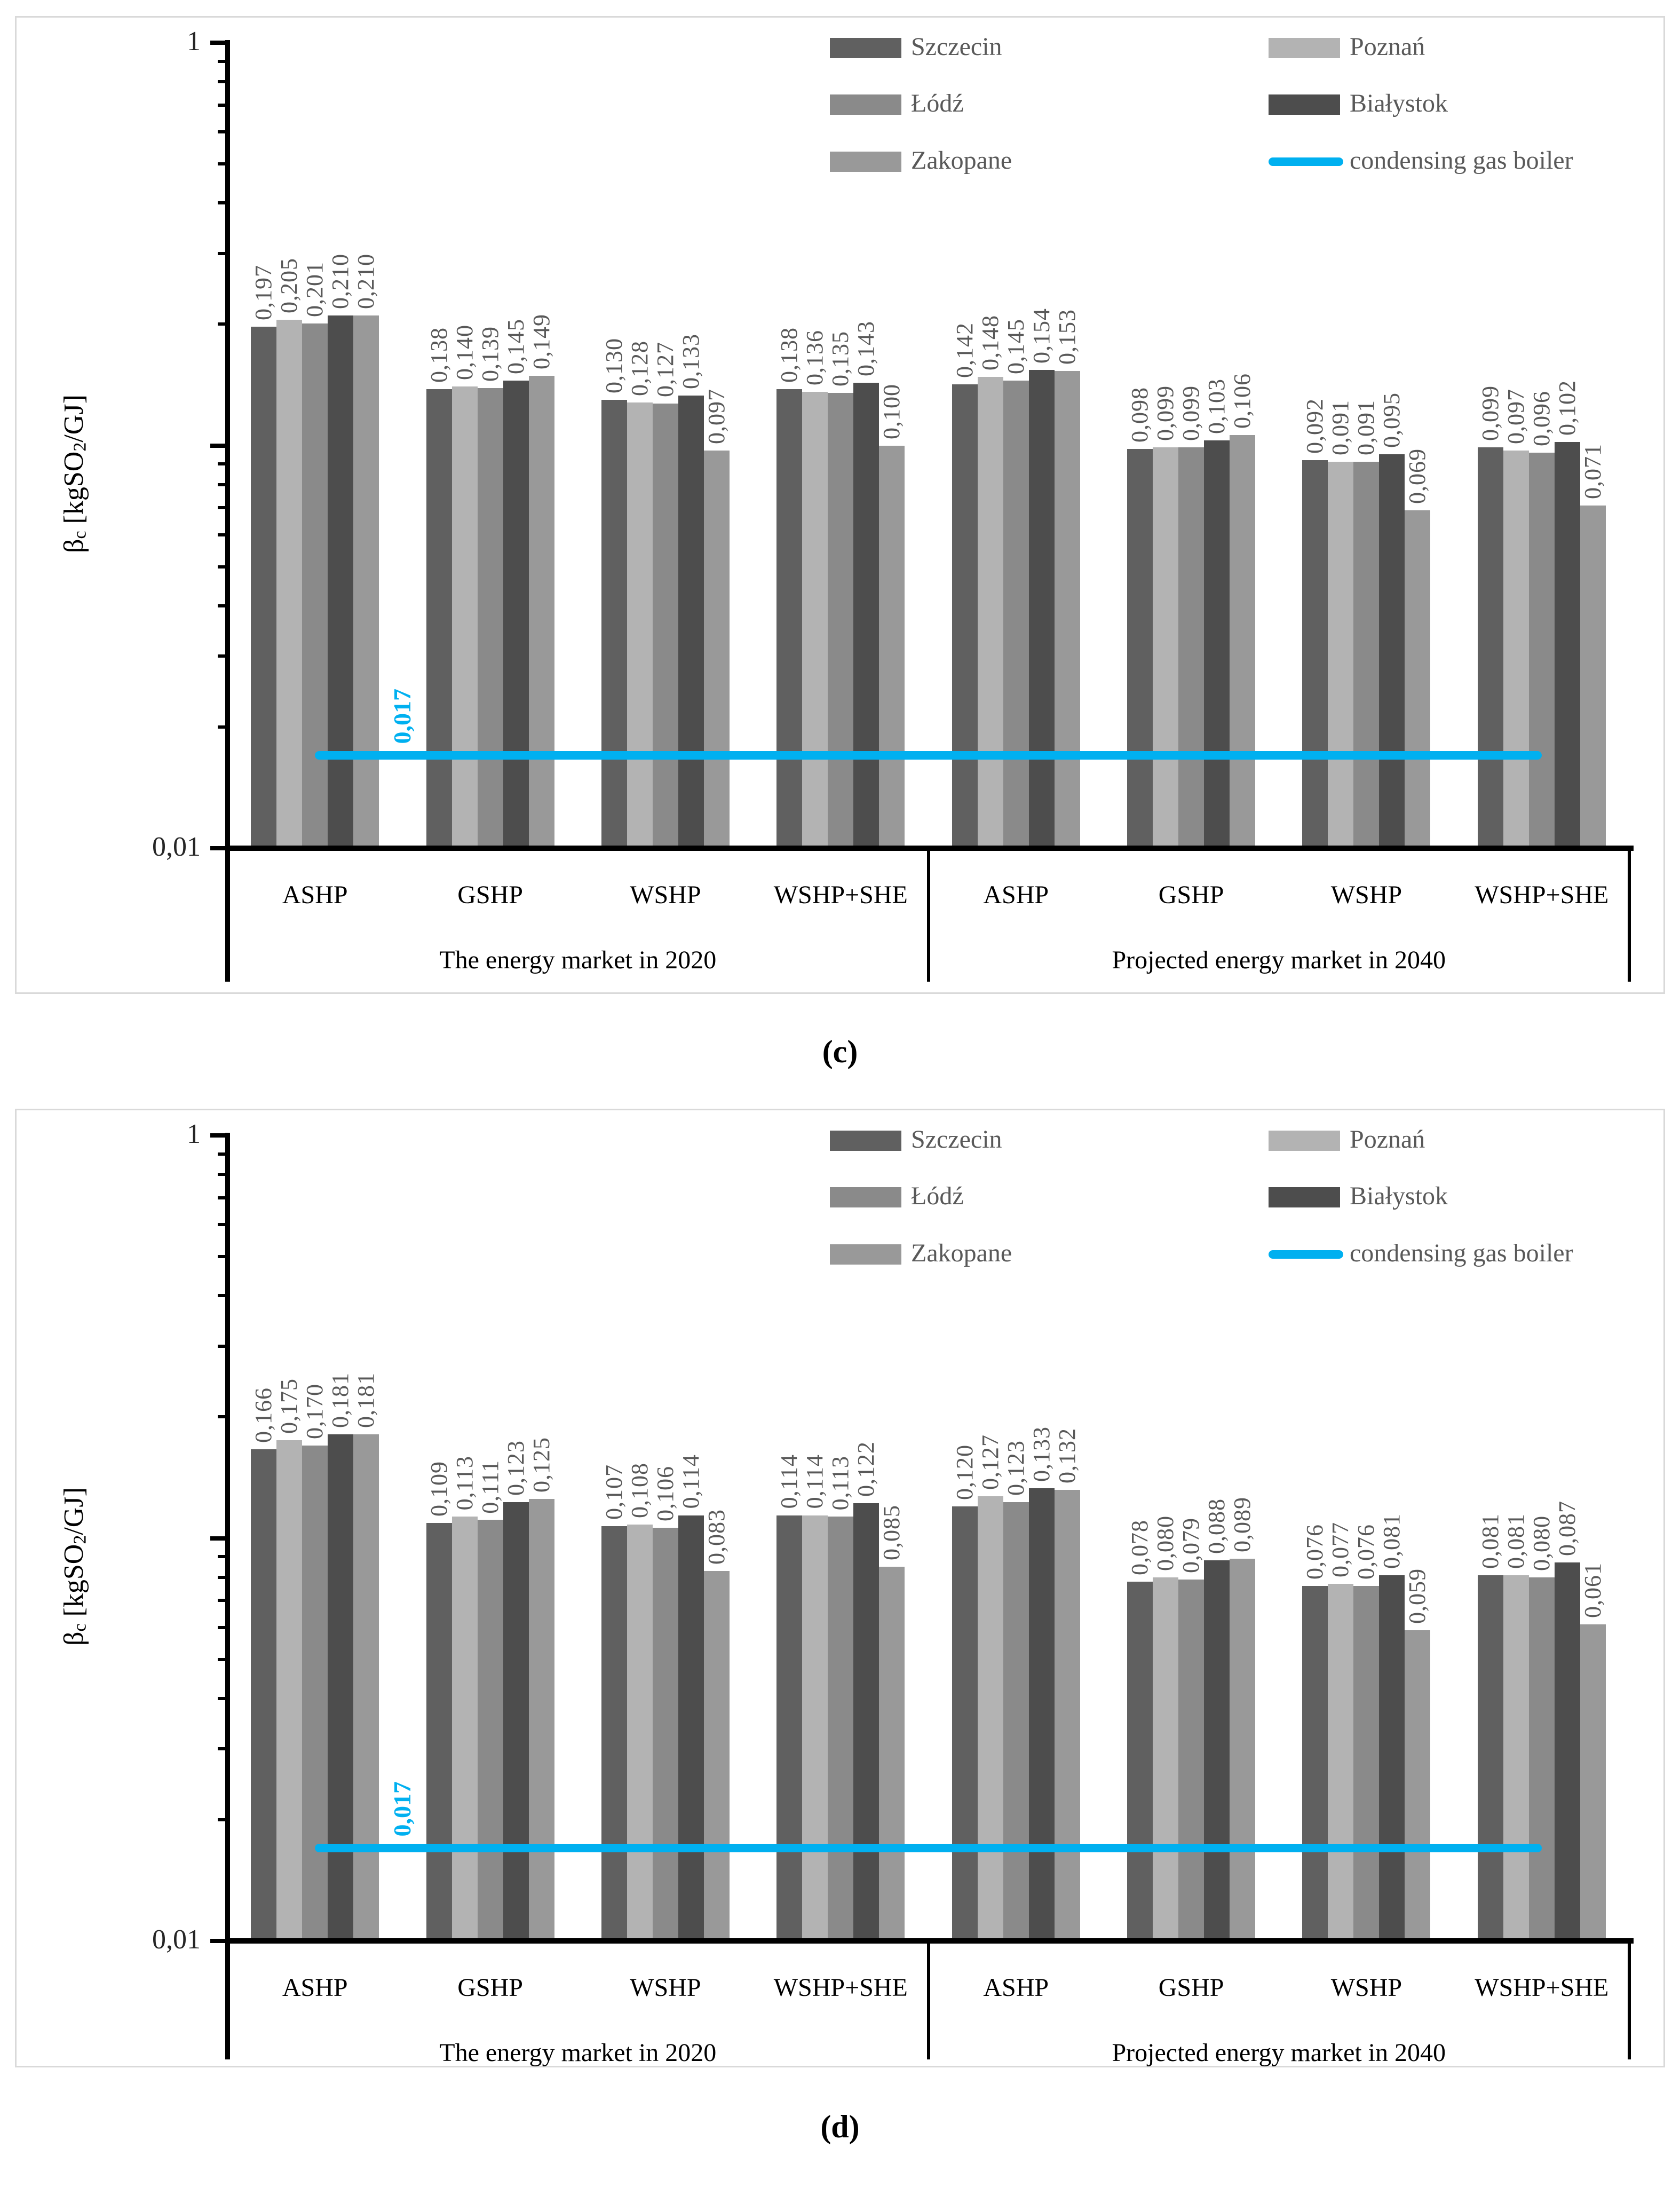 This screenshot has height=2187, width=1680. Describe the element at coordinates (80, 535) in the screenshot. I see `y-axis-title-part: c` at that location.